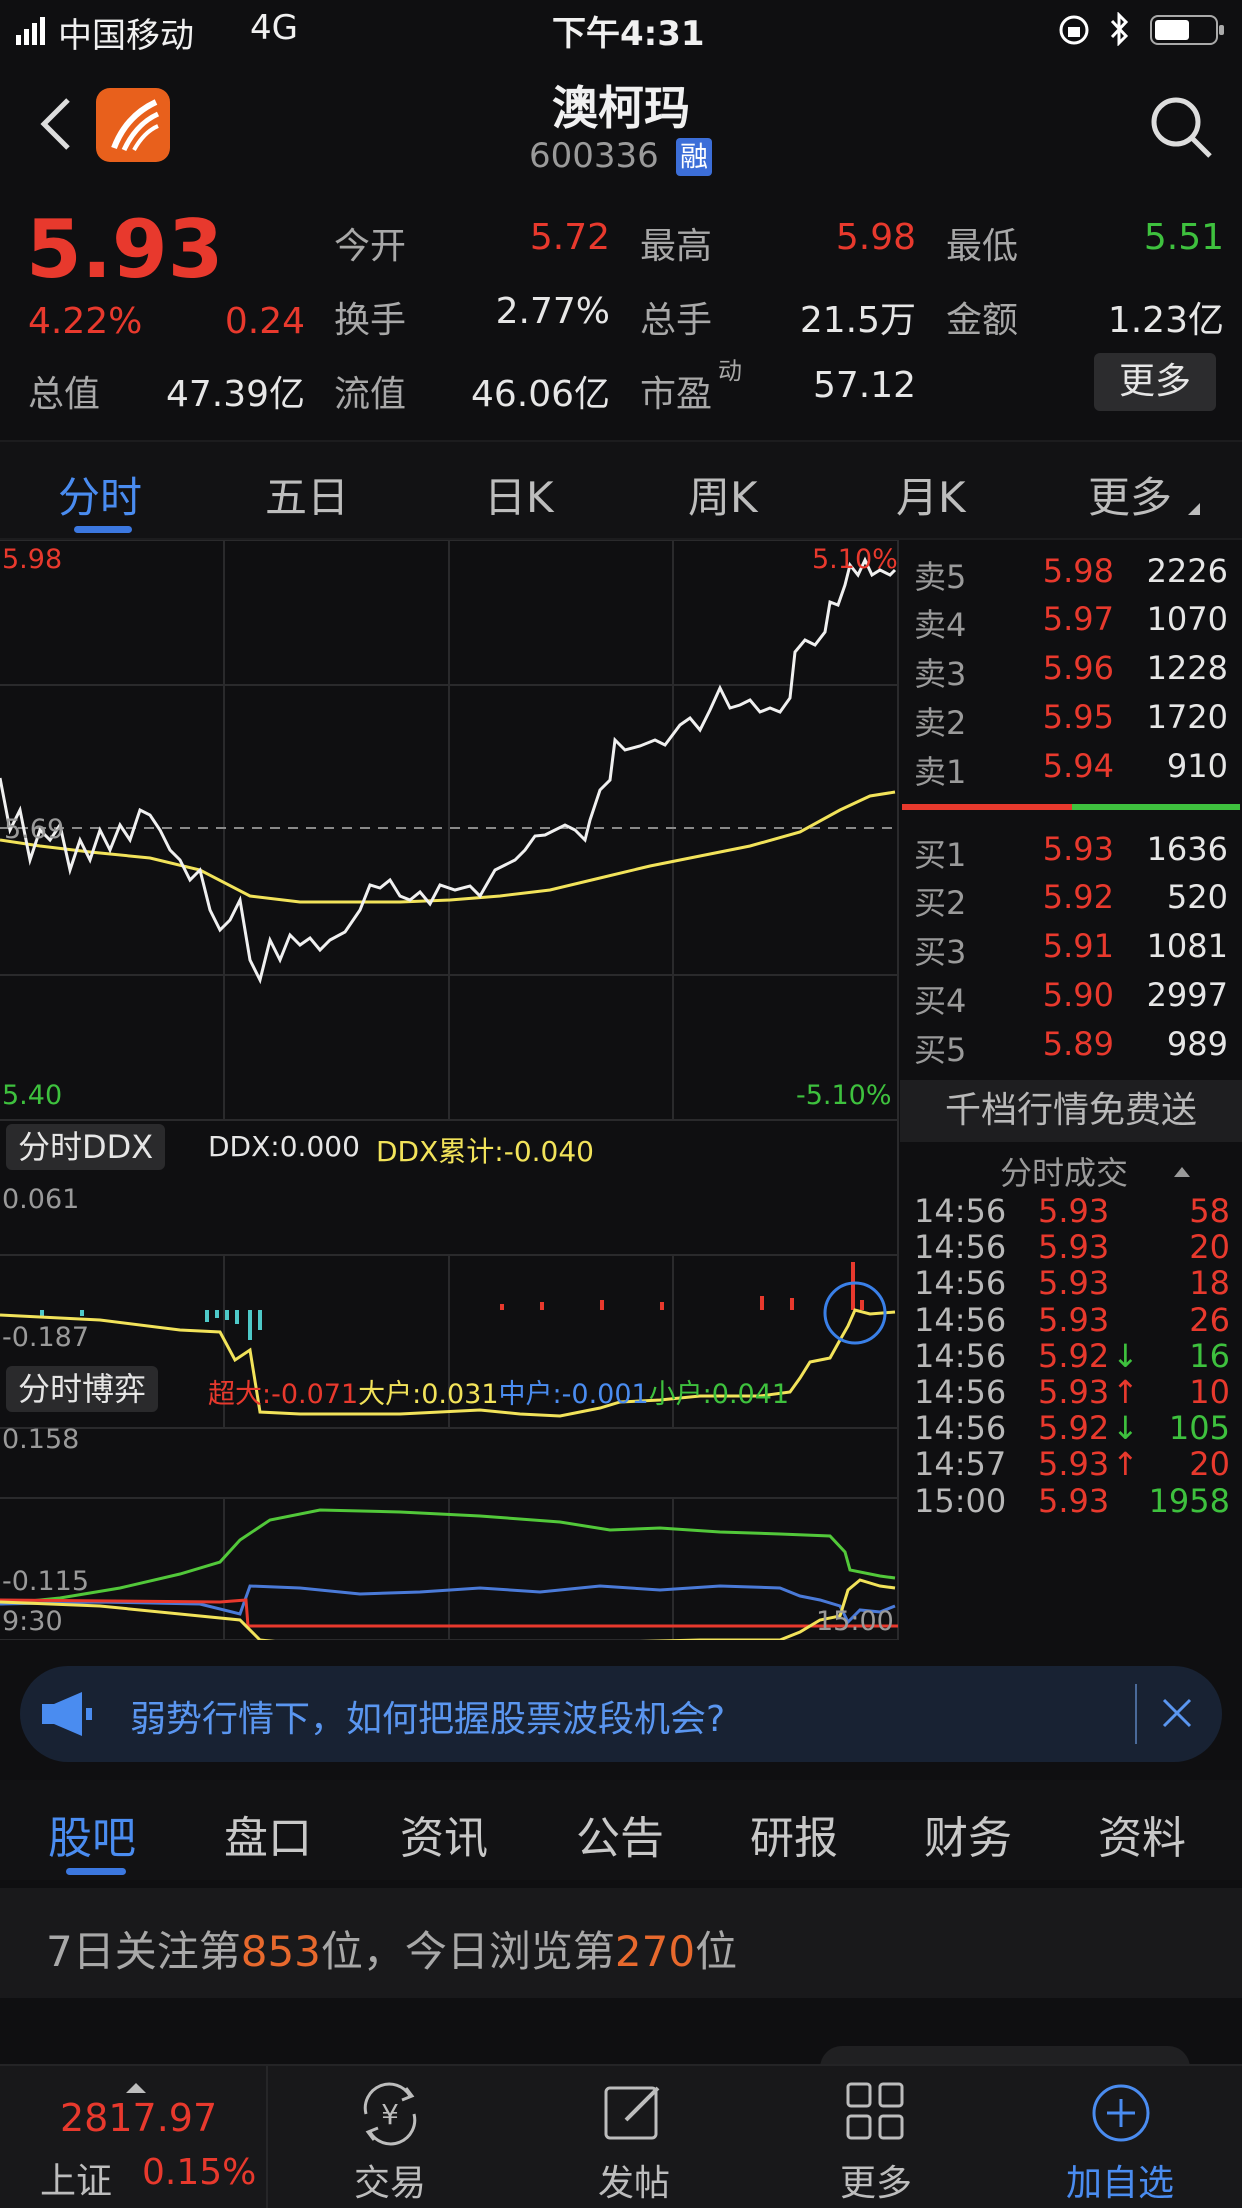 The height and width of the screenshot is (2208, 1242). Describe the element at coordinates (143, 1951) in the screenshot. I see `rank-prefix: 7日关注第` at that location.